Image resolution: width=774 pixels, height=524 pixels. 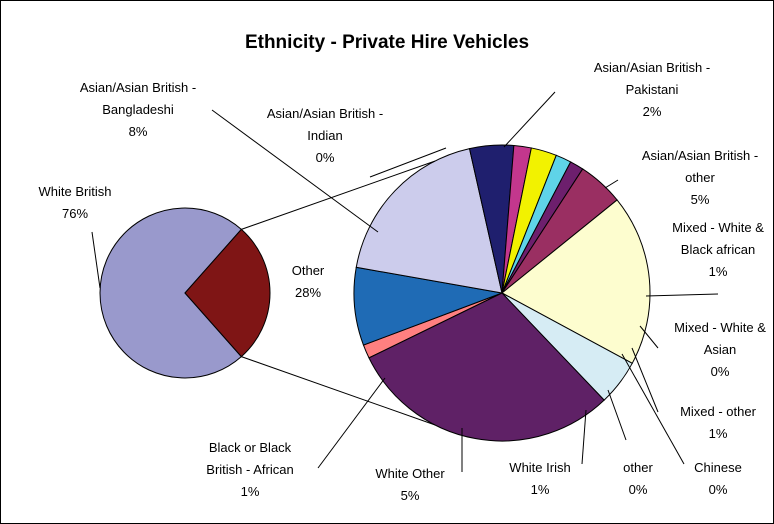 What do you see at coordinates (611, 184) in the screenshot?
I see `leader-asian-other` at bounding box center [611, 184].